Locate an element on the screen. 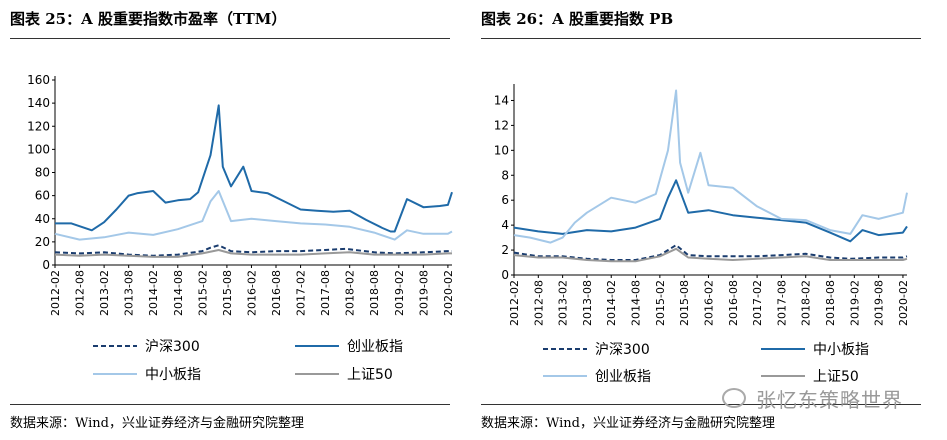 The image size is (947, 440). wechat-icon is located at coordinates (734, 398).